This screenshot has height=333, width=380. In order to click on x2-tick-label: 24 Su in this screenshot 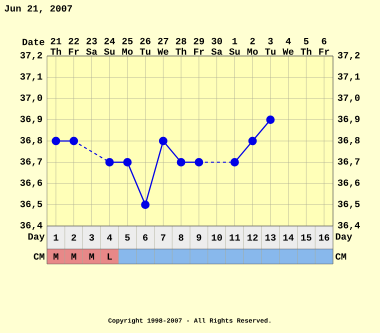, I will do `click(109, 46)`.